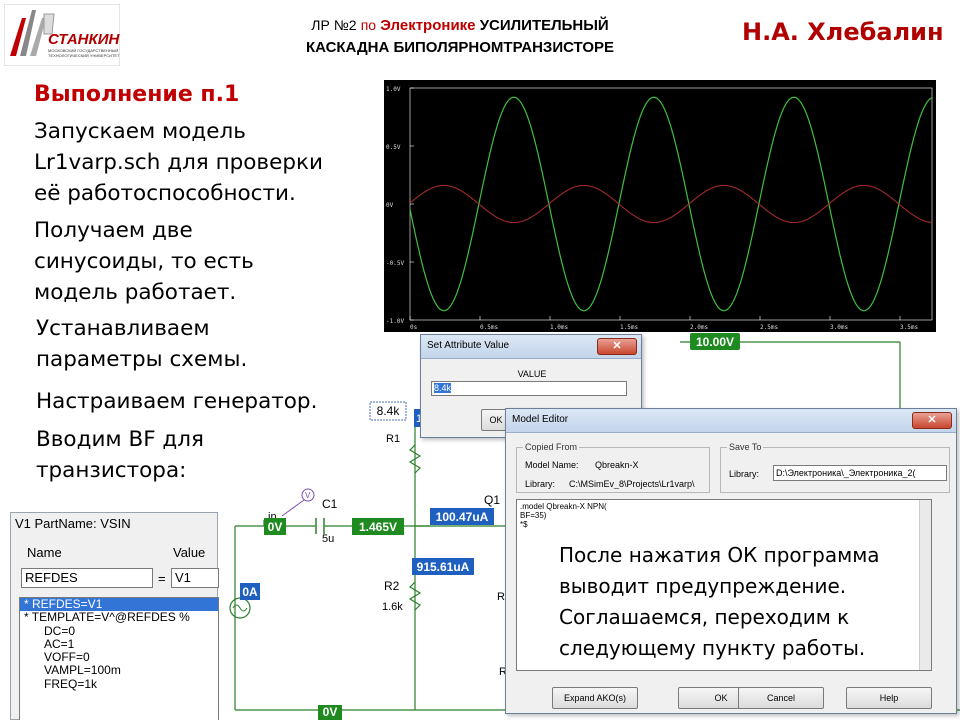 The width and height of the screenshot is (960, 720). What do you see at coordinates (142, 344) in the screenshot?
I see `paragraph-3: Устанавливаем параметры схемы.` at bounding box center [142, 344].